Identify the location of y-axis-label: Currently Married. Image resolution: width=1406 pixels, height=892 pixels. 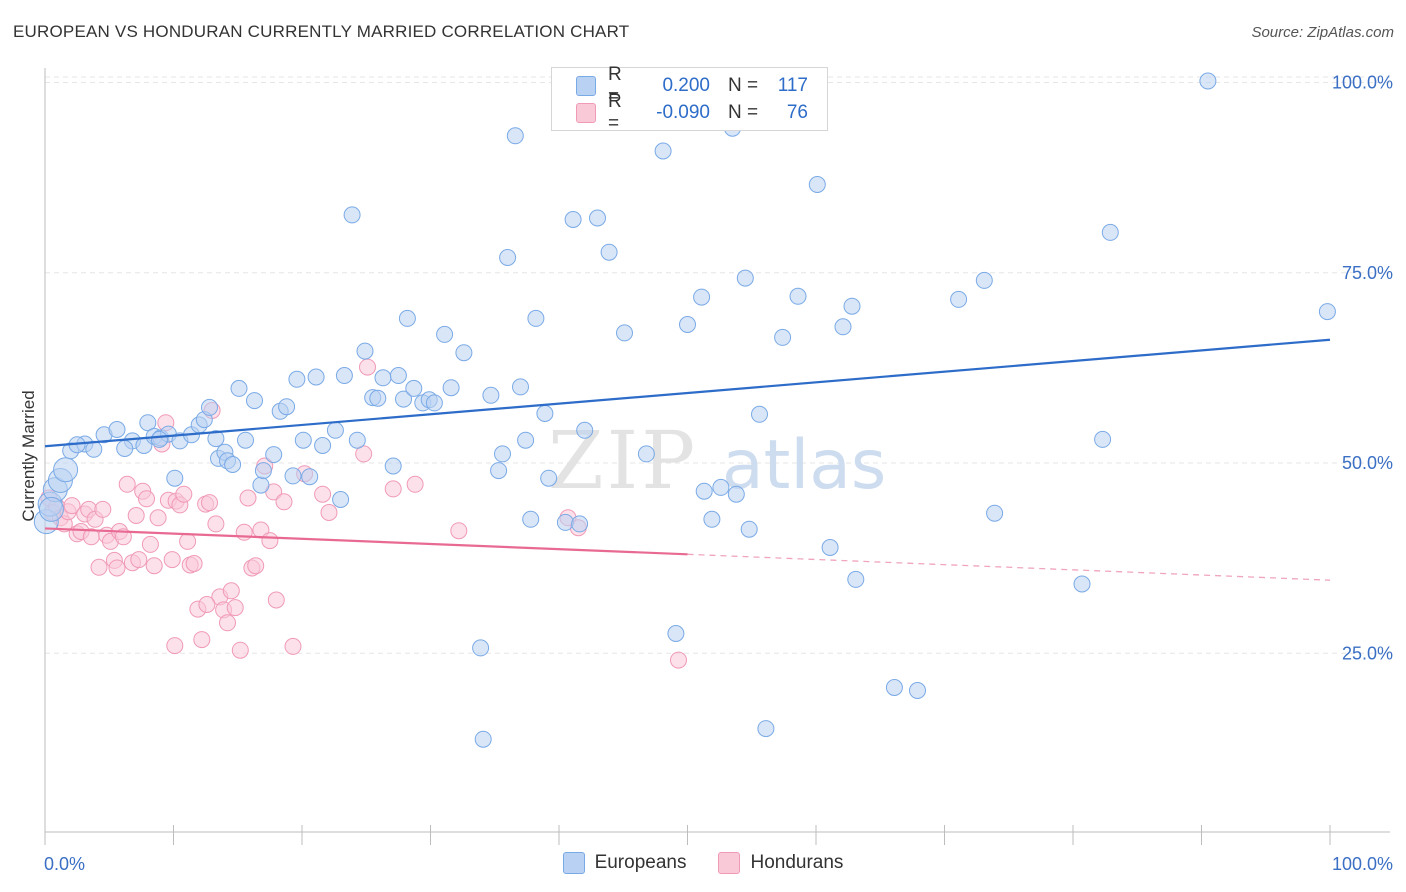
(28, 455).